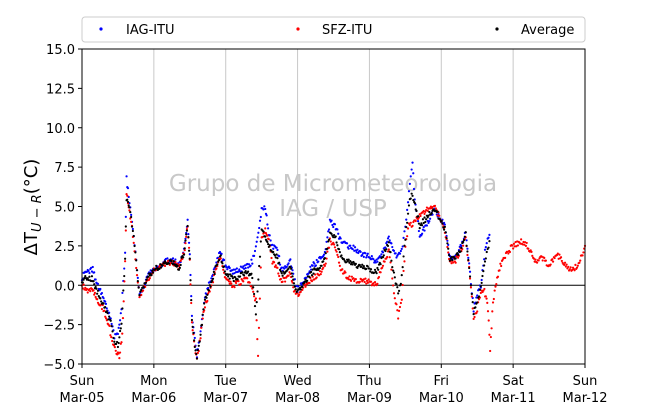 The width and height of the screenshot is (650, 409). I want to click on y-tick-label: 2.5, so click(64, 247).